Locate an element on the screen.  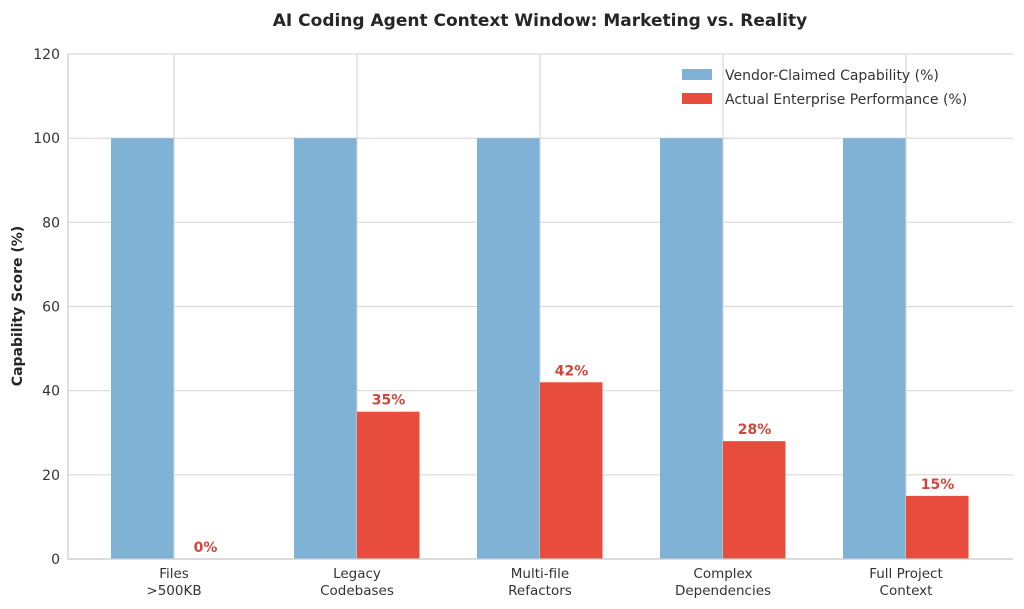
x-tick-label: Legacy is located at coordinates (357, 574).